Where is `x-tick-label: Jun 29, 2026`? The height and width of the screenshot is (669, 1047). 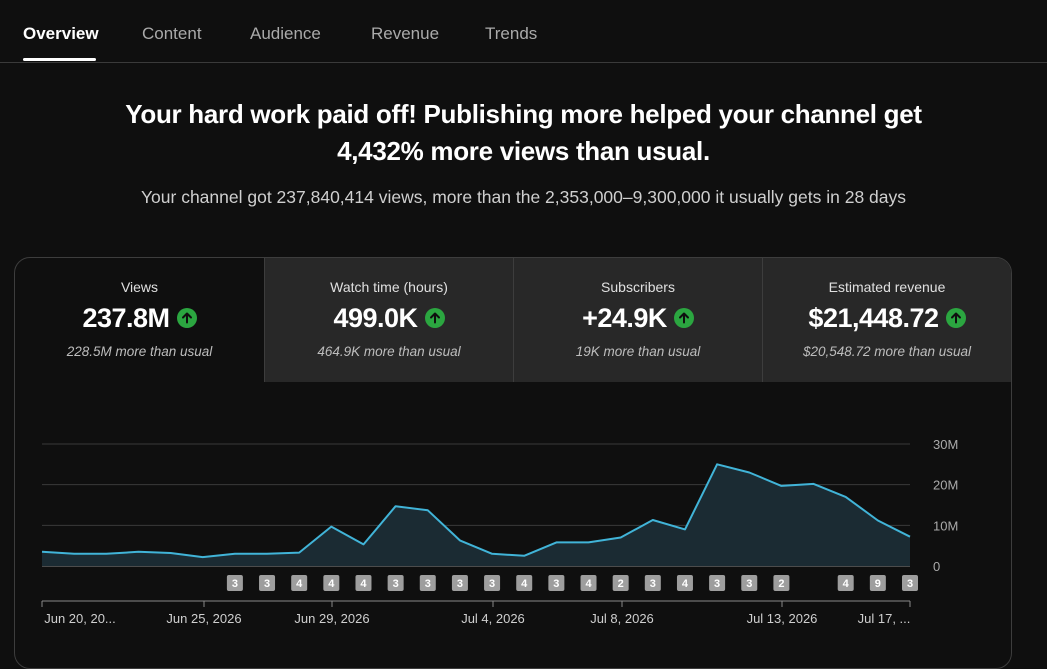
x-tick-label: Jun 29, 2026 is located at coordinates (331, 618).